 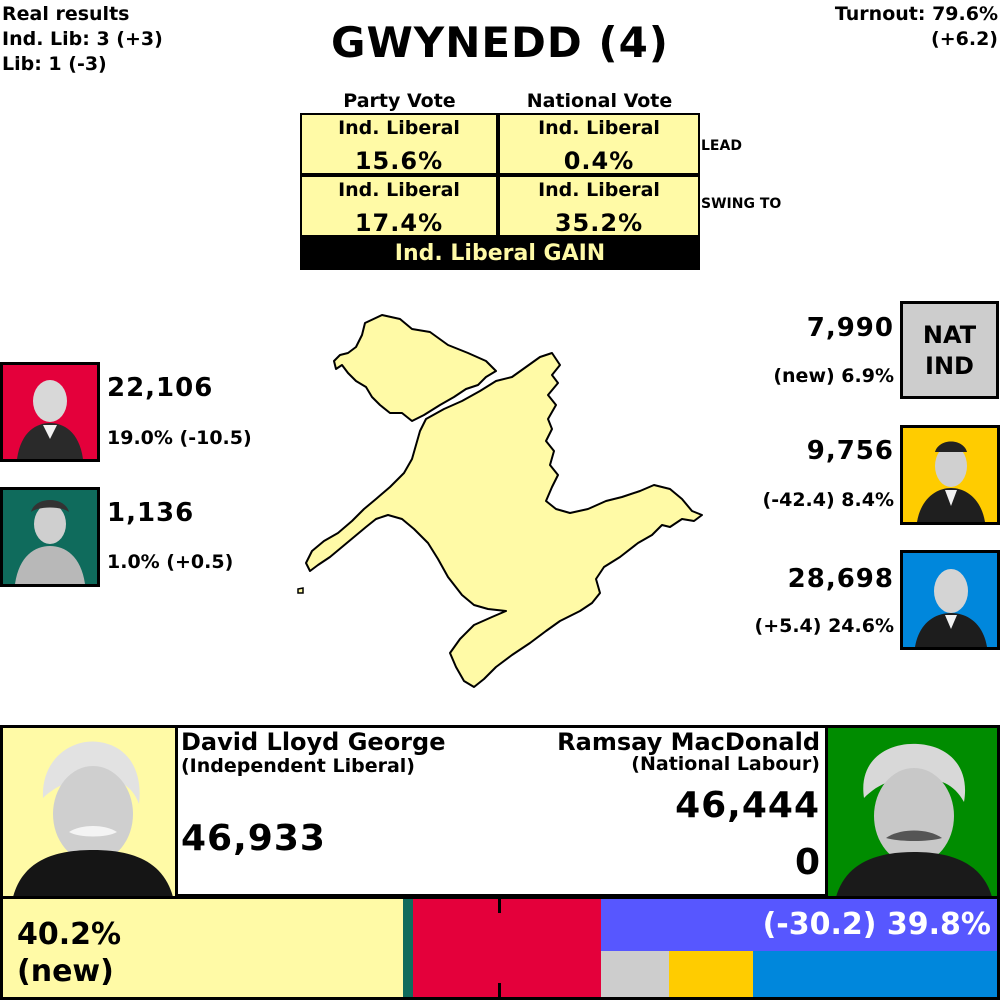 I want to click on mainland-shape, so click(x=504, y=520).